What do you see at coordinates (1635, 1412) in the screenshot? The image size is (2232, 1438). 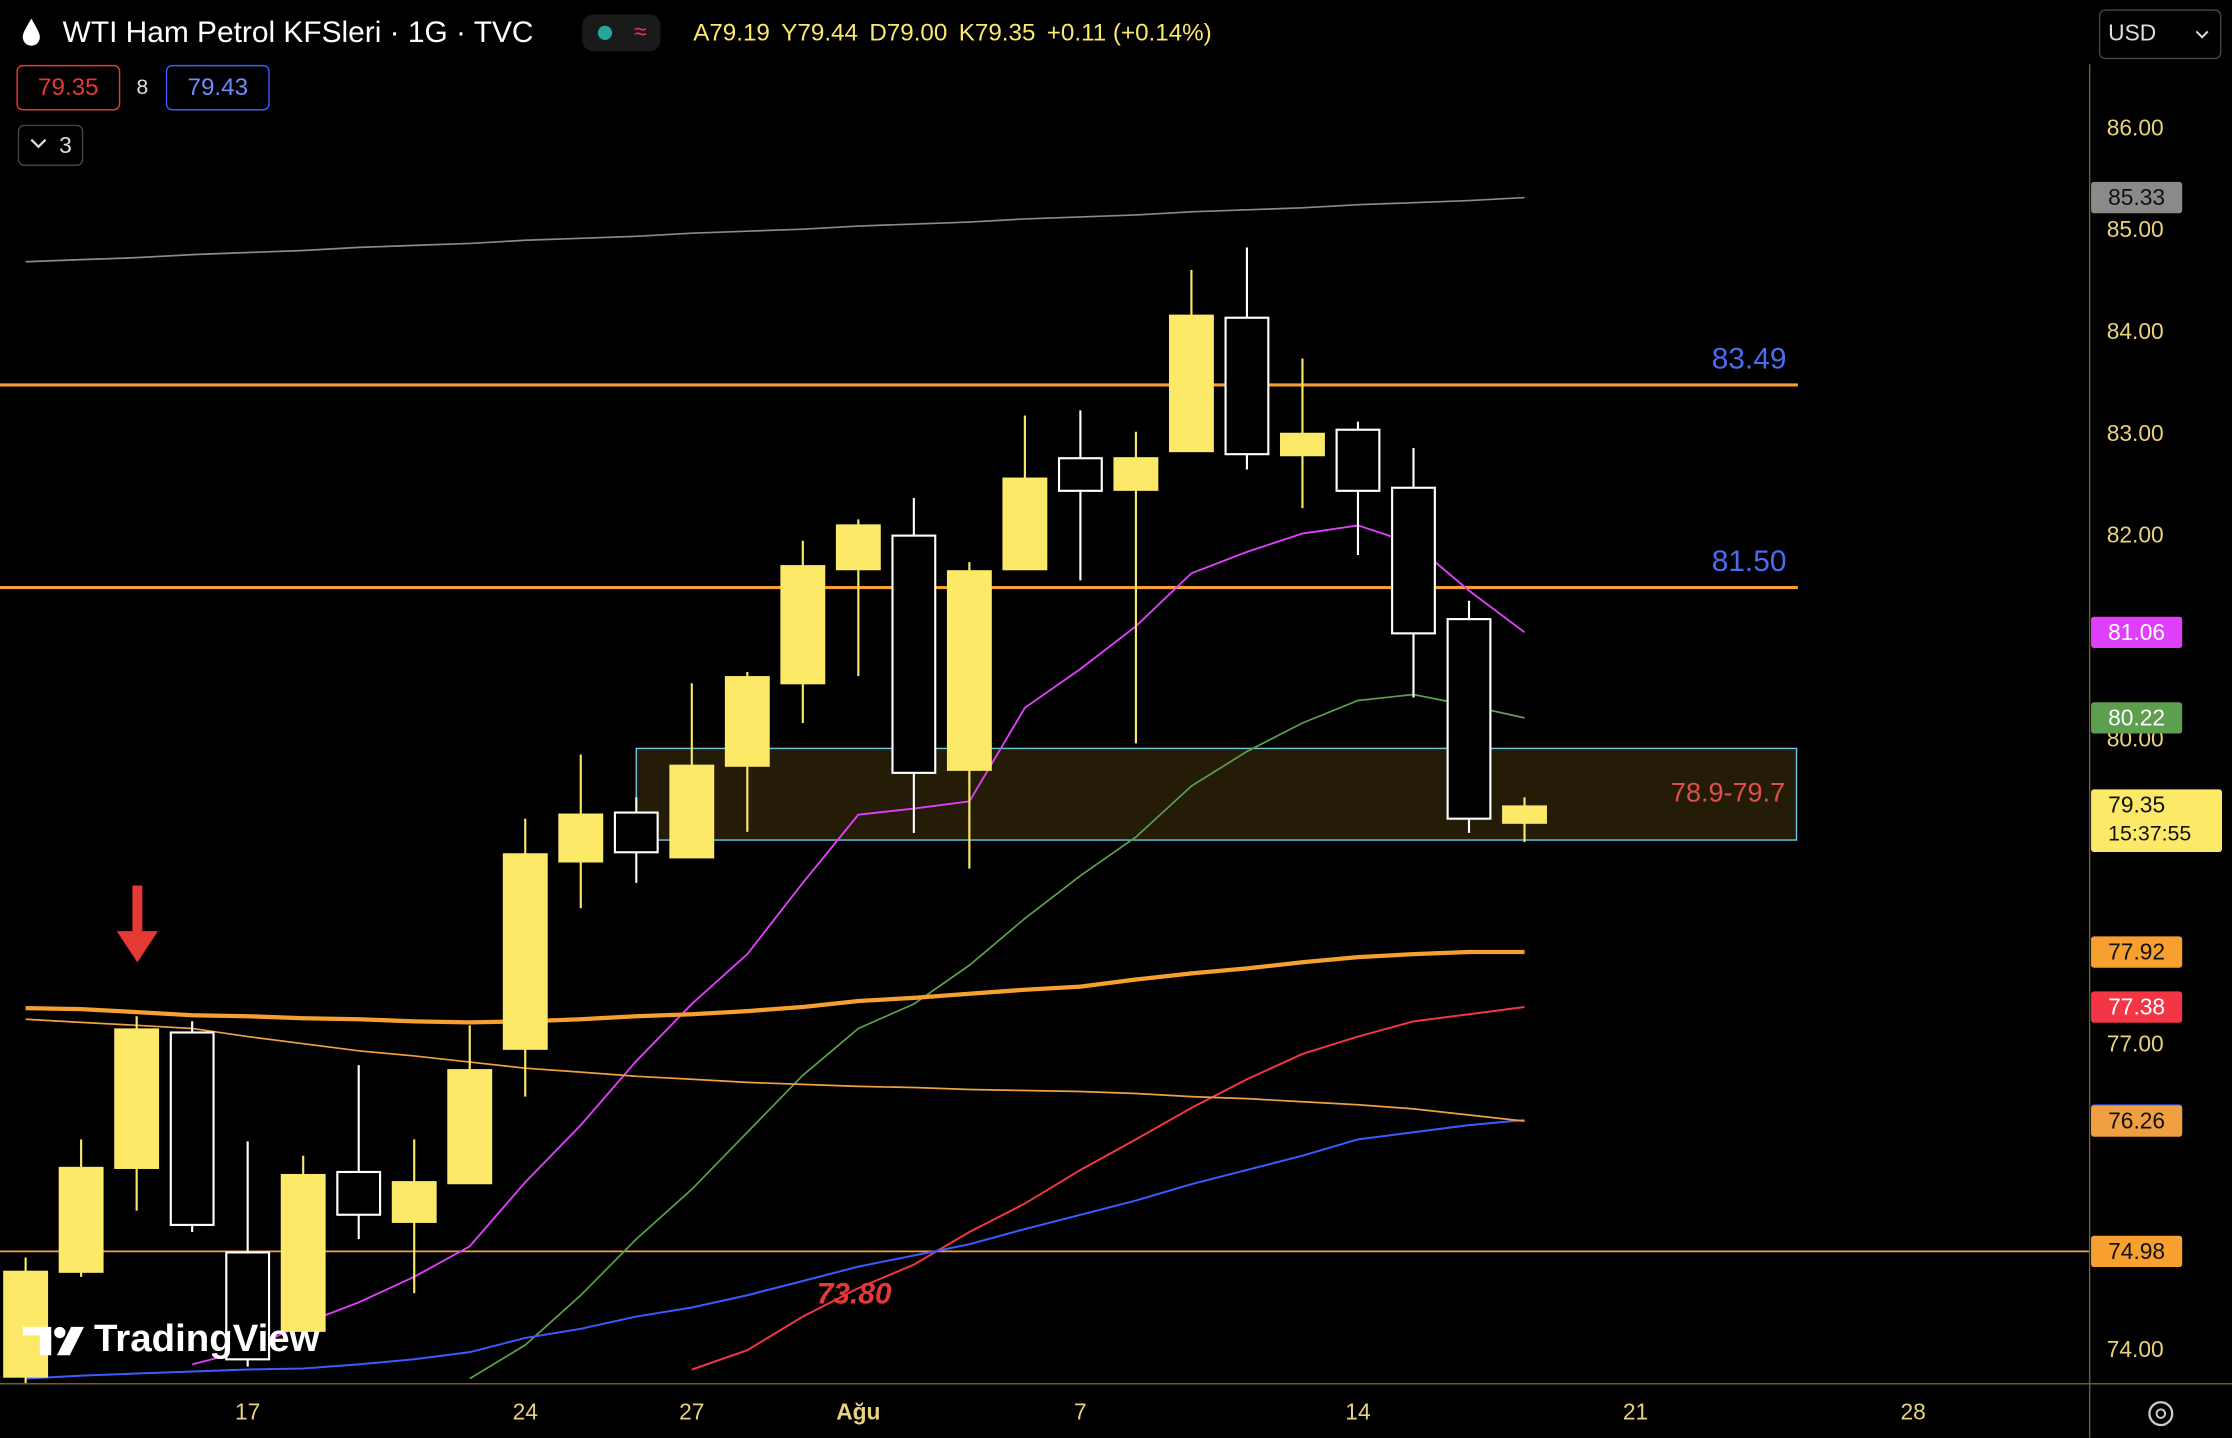 I see `x-tick-label: 21` at bounding box center [1635, 1412].